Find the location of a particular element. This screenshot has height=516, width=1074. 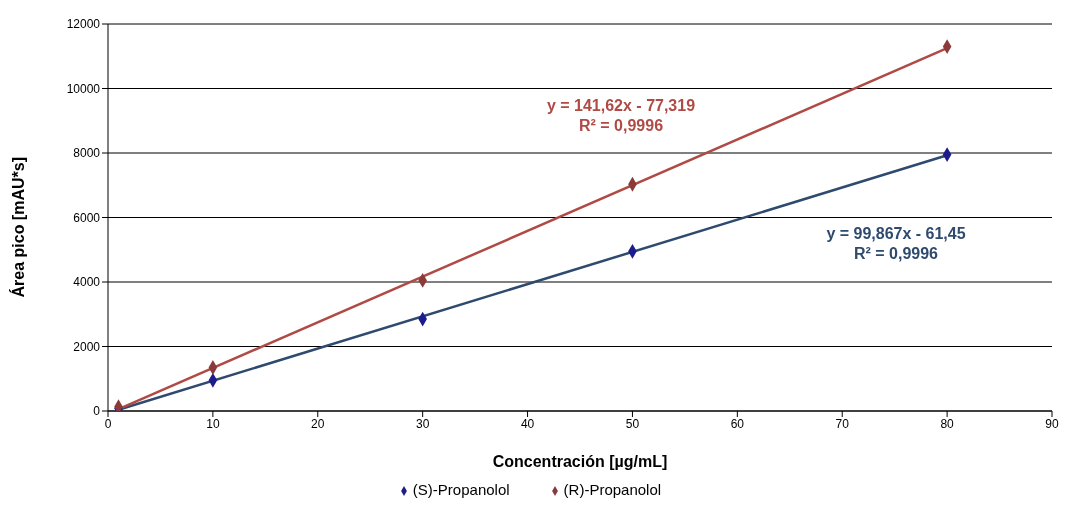

y-tick-label: 8000 is located at coordinates (87, 153).